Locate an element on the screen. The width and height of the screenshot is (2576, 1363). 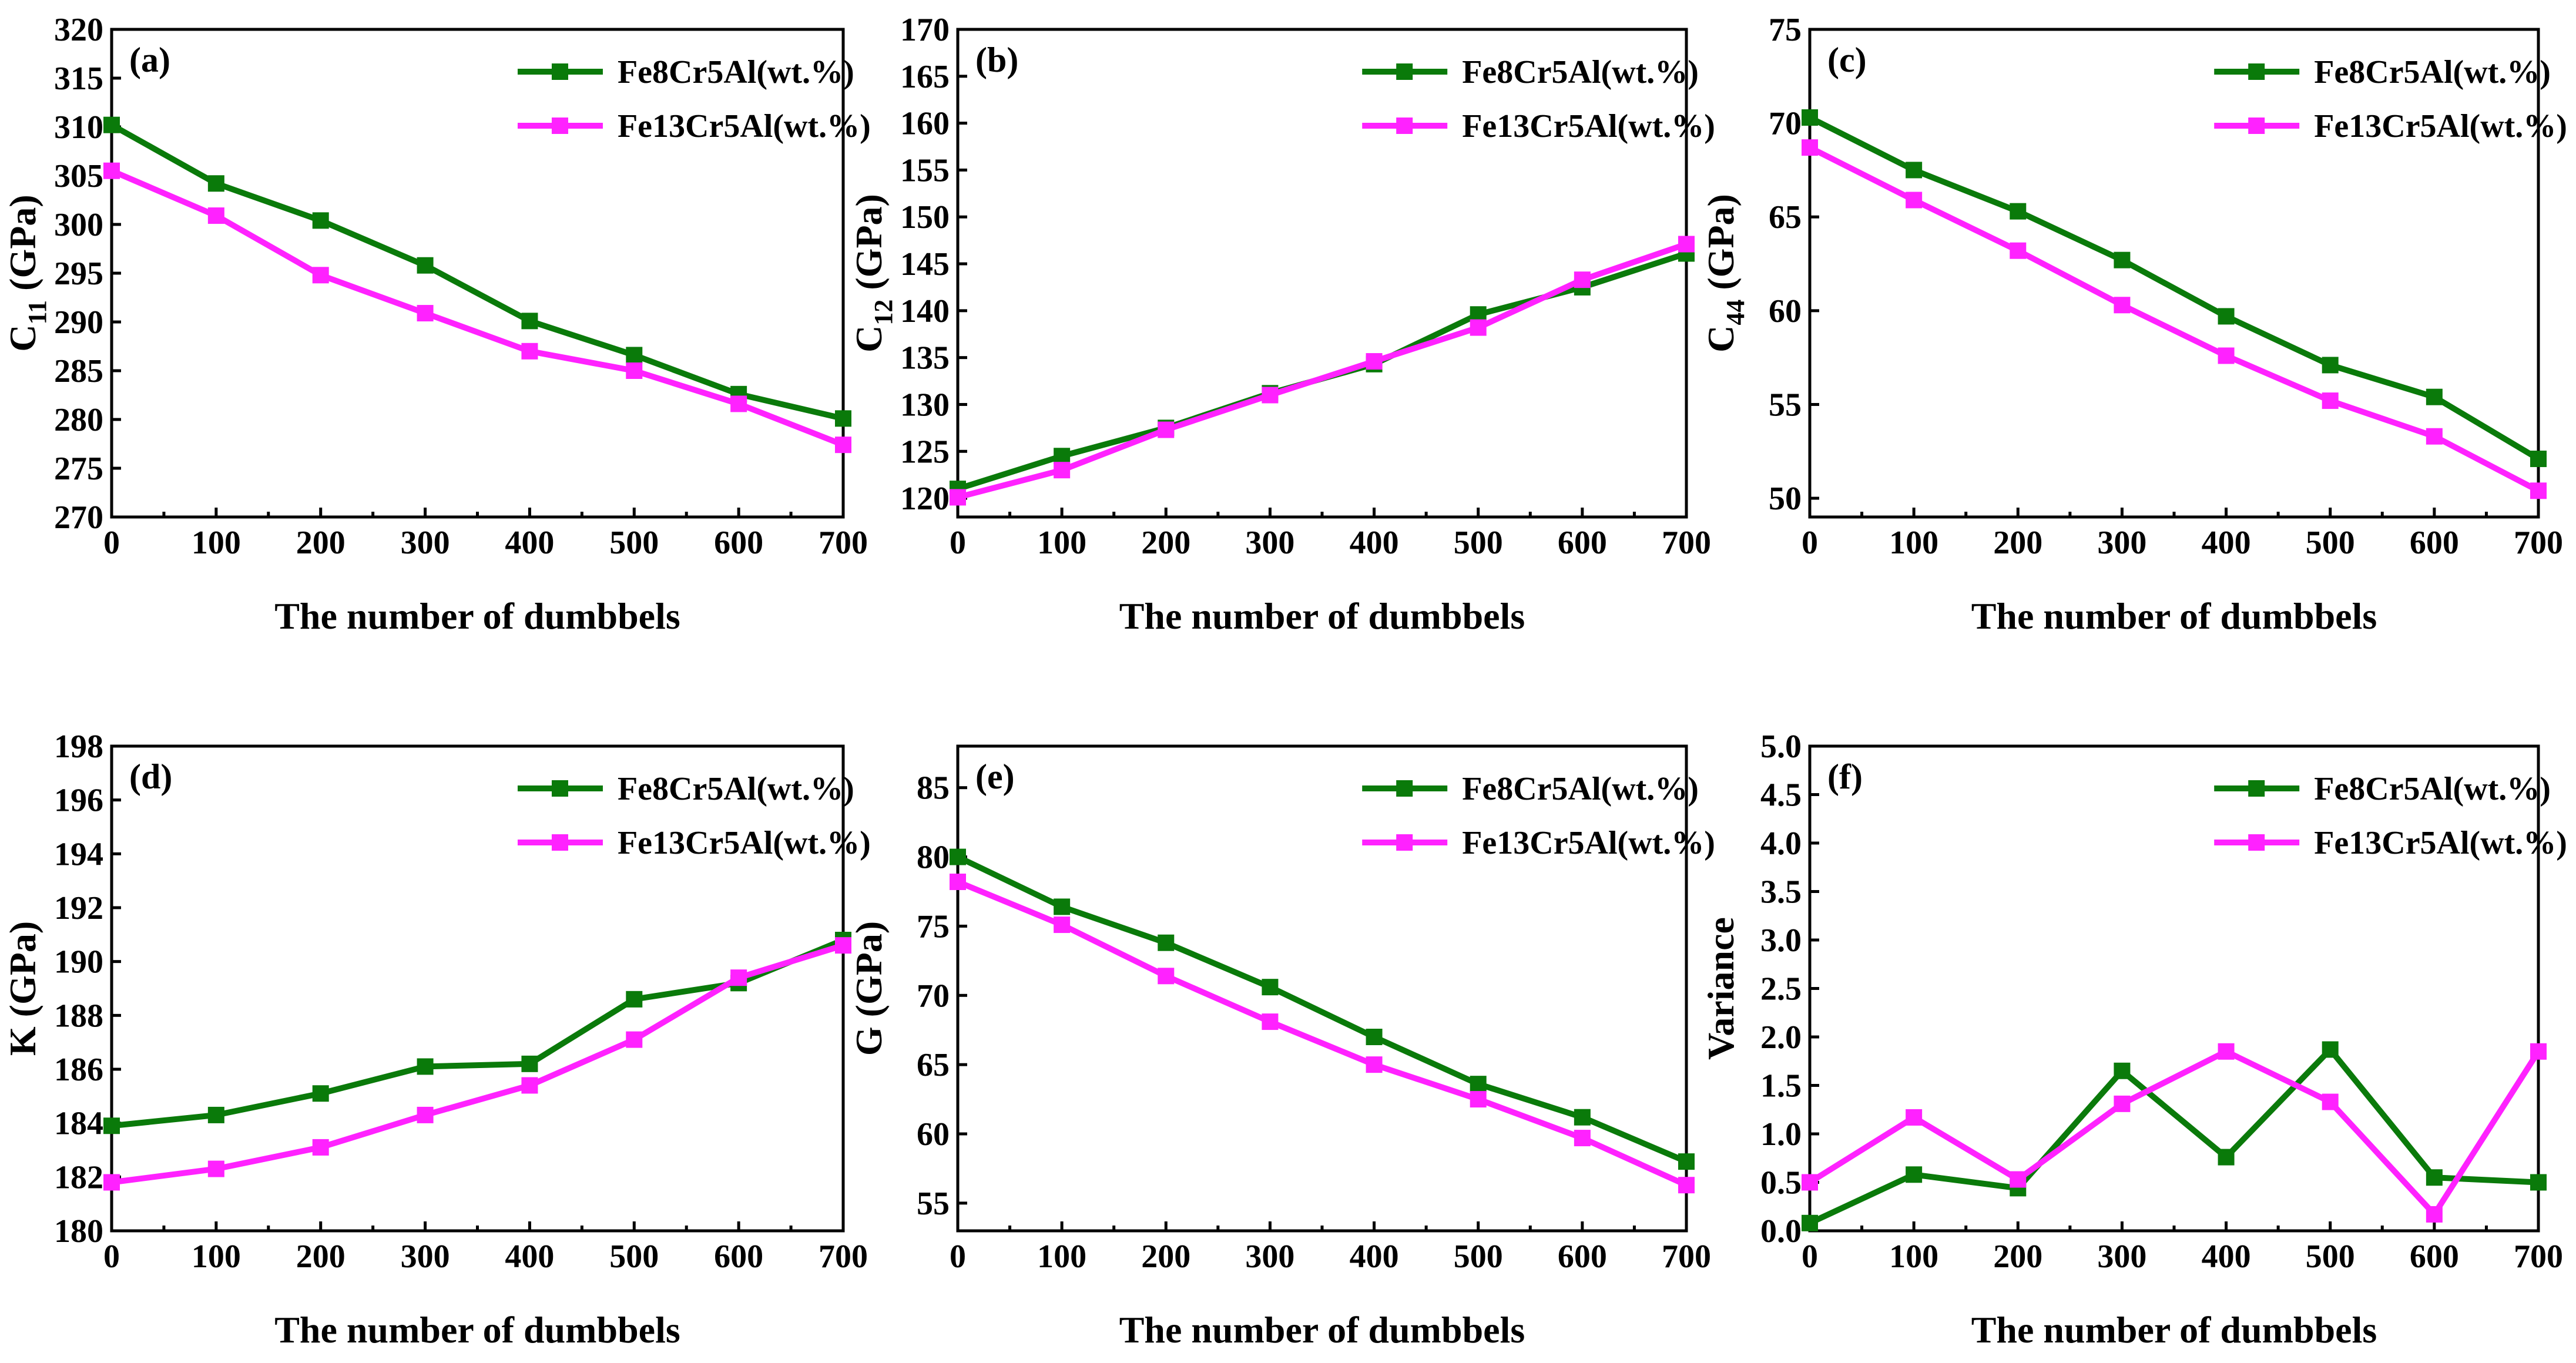
panel-tag: (d) is located at coordinates (150, 776).